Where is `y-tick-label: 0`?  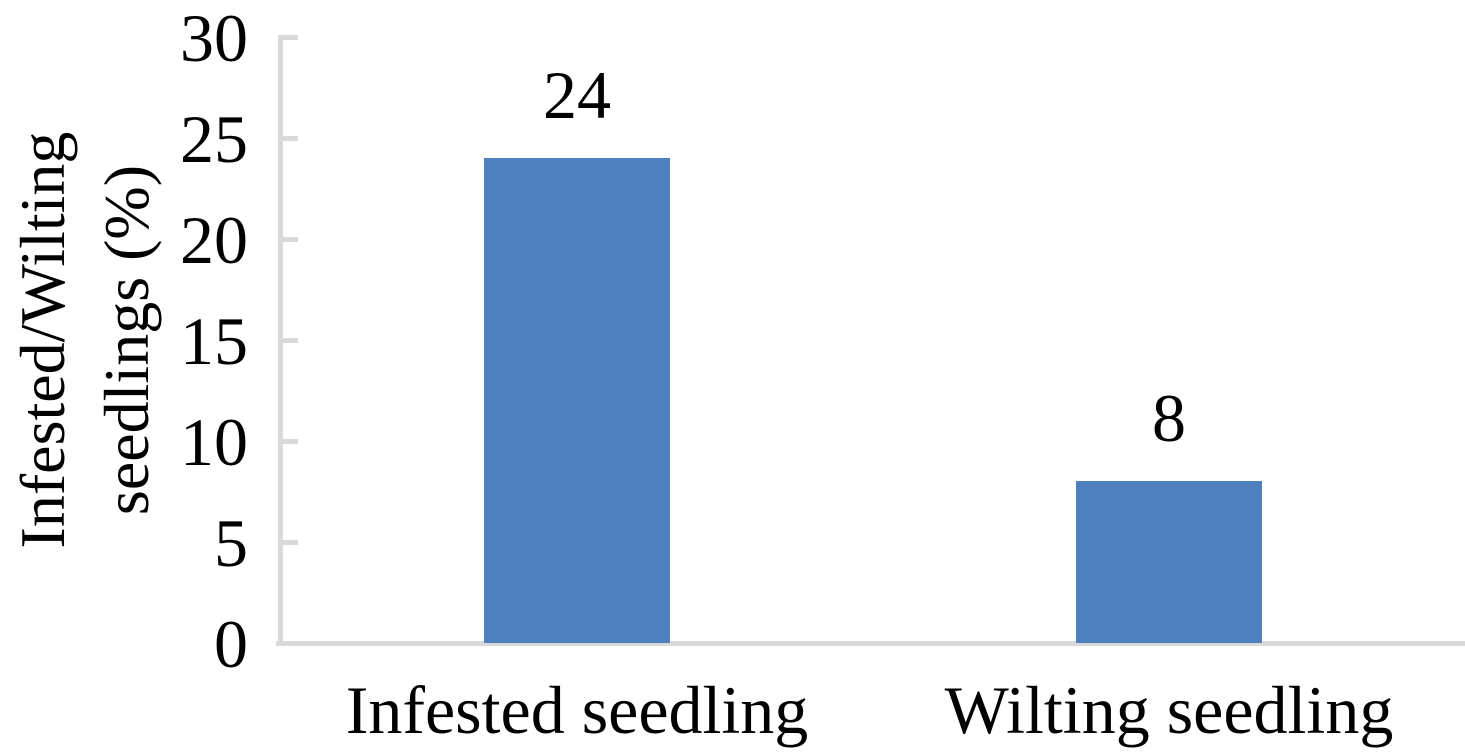
y-tick-label: 0 is located at coordinates (231, 644).